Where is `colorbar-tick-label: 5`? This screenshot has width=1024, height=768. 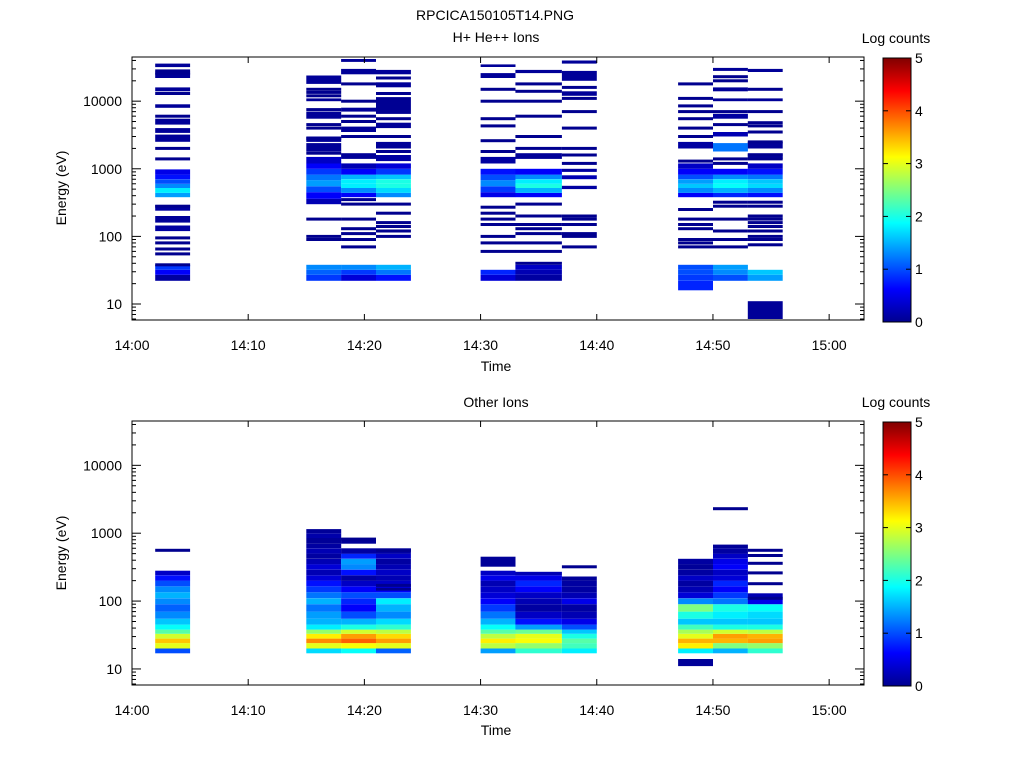 colorbar-tick-label: 5 is located at coordinates (919, 422).